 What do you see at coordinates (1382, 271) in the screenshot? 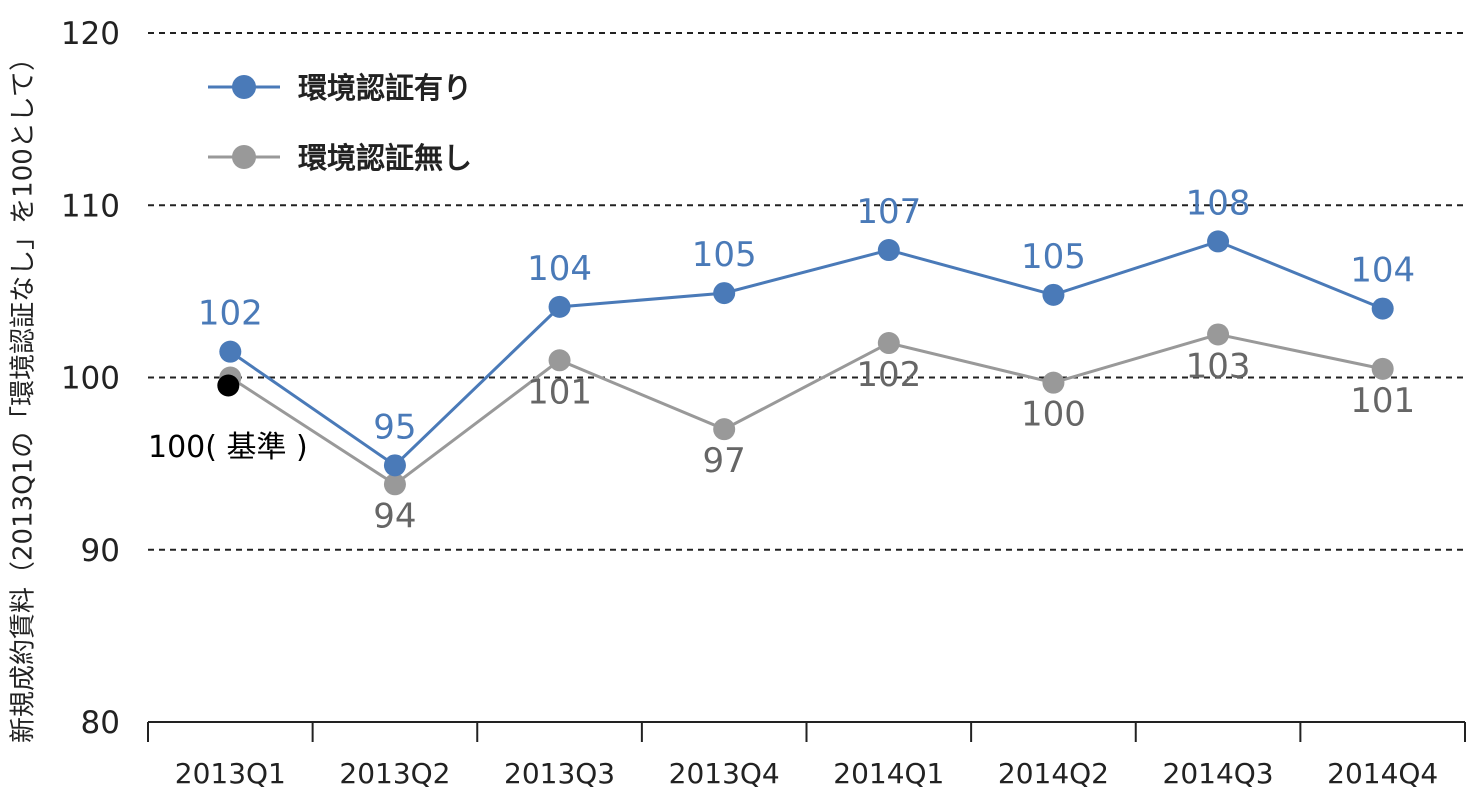
I see `data-label-s0-7: 104` at bounding box center [1382, 271].